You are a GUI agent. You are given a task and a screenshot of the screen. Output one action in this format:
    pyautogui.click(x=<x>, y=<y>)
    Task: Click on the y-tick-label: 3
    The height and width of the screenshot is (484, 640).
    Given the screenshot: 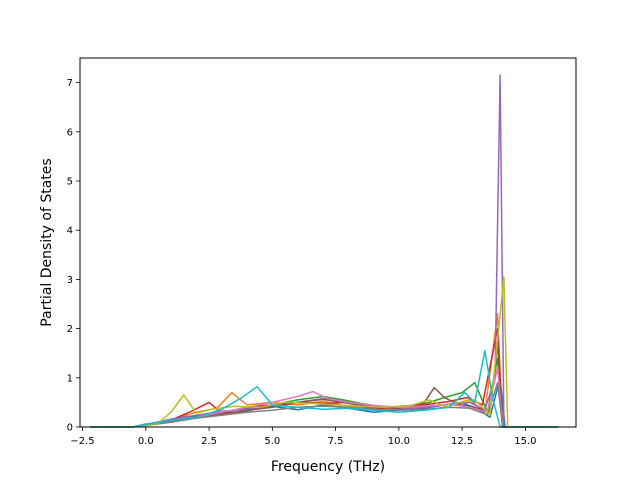 What is the action you would take?
    pyautogui.click(x=70, y=280)
    